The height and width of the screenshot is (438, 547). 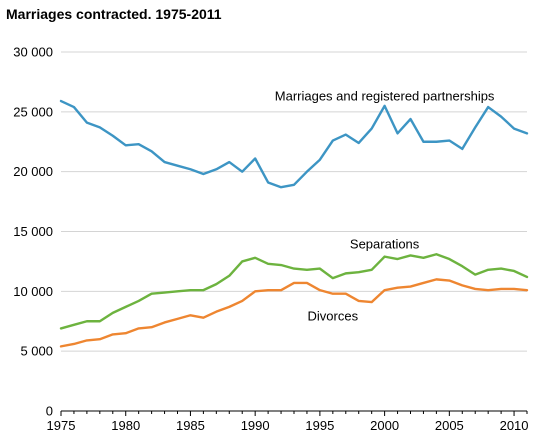 What do you see at coordinates (384, 425) in the screenshot?
I see `x-tick-label: 2000` at bounding box center [384, 425].